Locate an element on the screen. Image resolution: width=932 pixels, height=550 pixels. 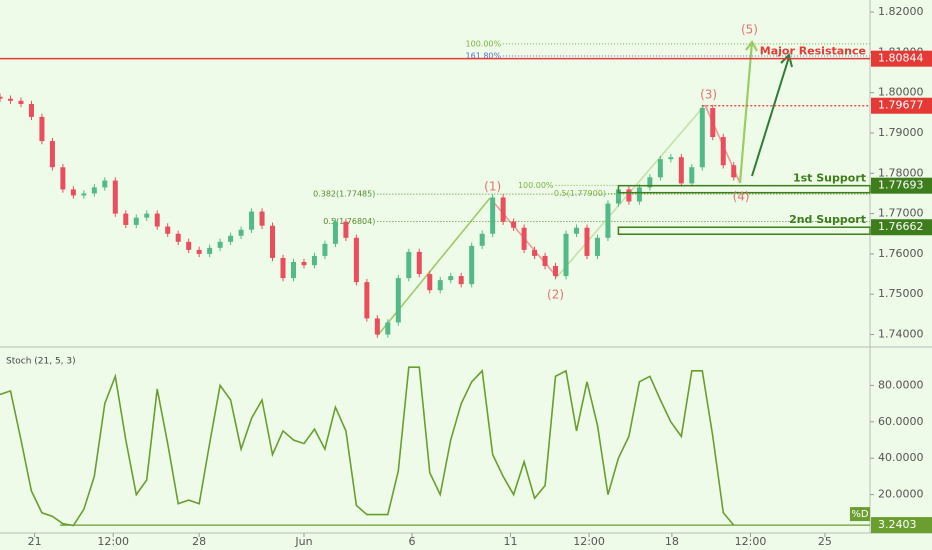
wave-label: (2) is located at coordinates (555, 295).